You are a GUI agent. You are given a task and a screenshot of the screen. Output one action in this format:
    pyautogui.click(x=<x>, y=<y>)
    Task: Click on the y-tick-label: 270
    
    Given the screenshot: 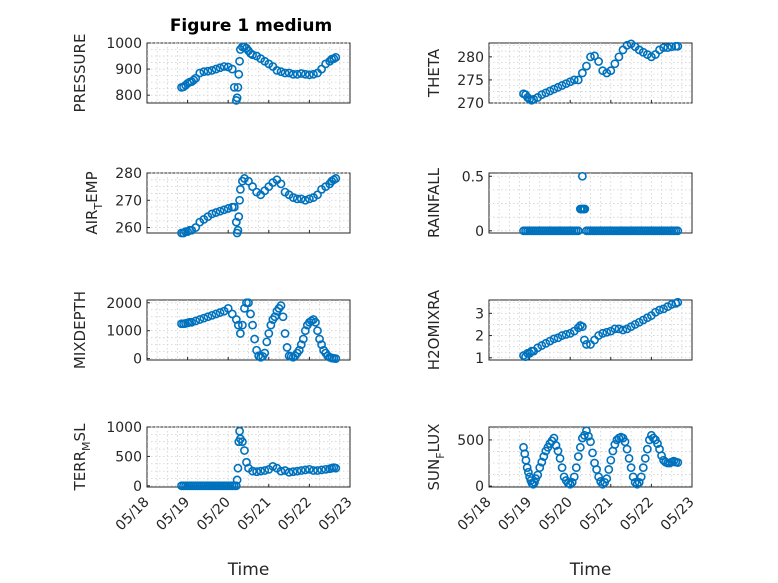 What is the action you would take?
    pyautogui.click(x=470, y=104)
    